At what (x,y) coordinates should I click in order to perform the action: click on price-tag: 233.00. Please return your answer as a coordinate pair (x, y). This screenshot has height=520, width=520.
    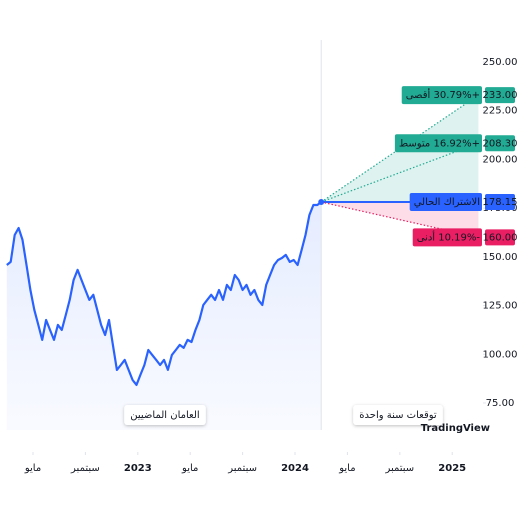
    Looking at the image, I should click on (500, 95).